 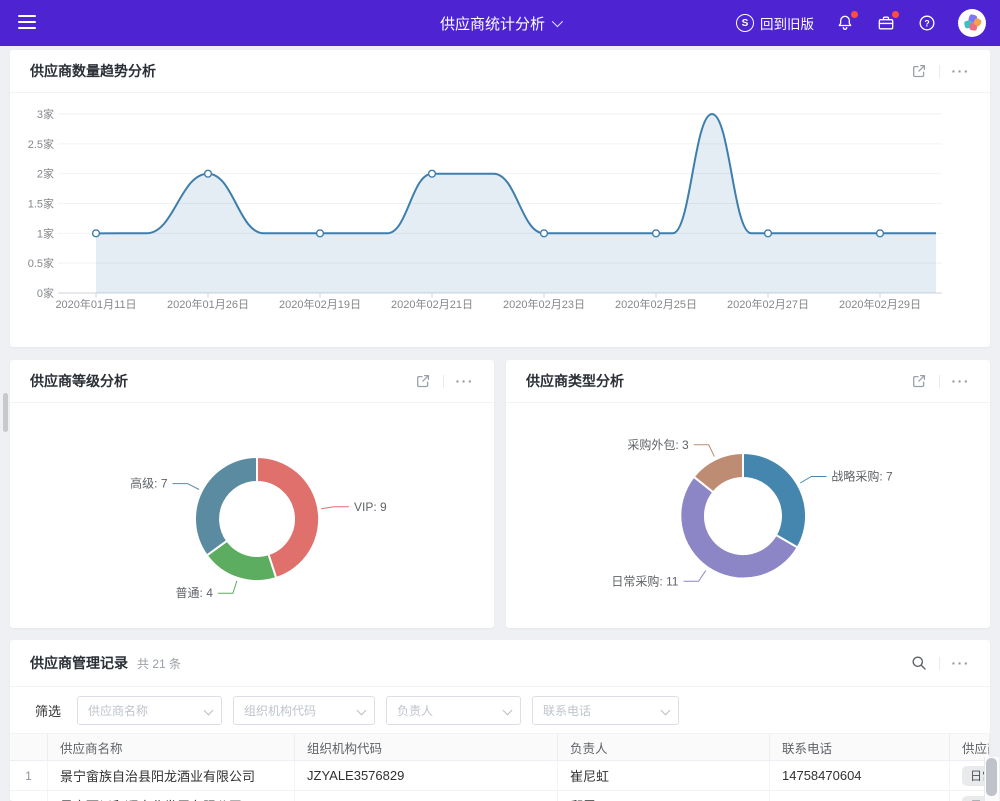 I want to click on trend-line, so click(x=515, y=173).